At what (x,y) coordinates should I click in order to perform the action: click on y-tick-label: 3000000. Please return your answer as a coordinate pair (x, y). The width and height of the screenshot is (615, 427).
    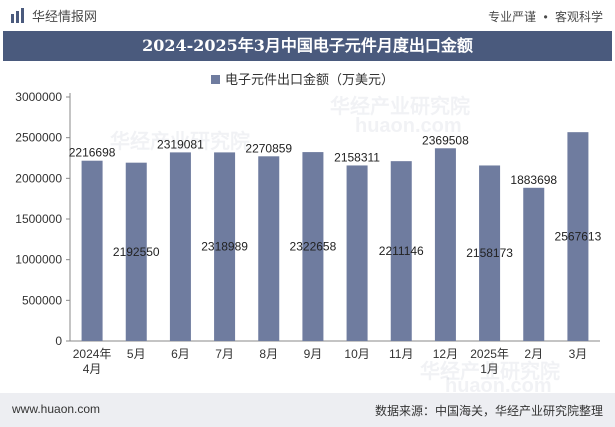
    Looking at the image, I should click on (38, 97).